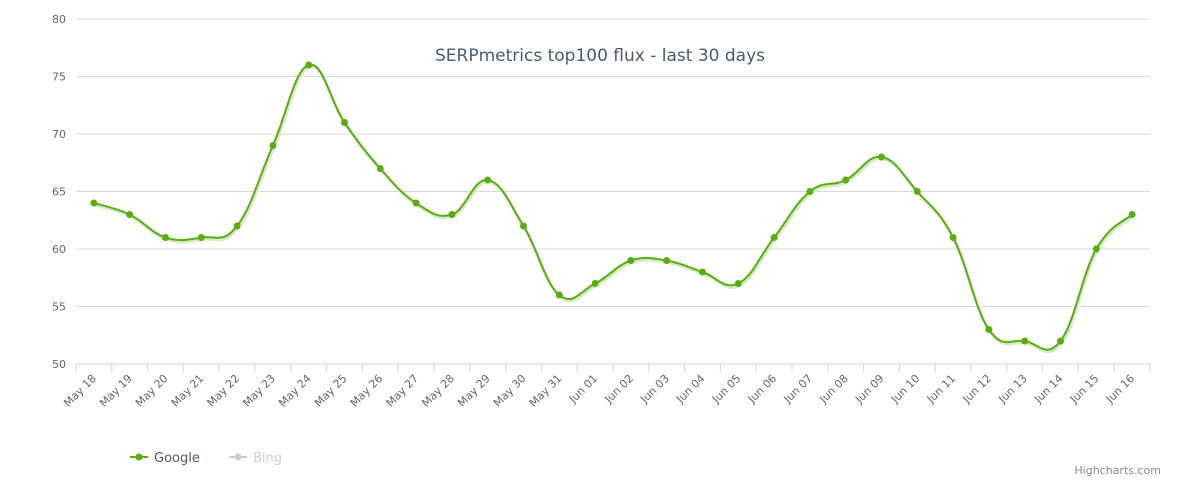 The width and height of the screenshot is (1200, 490). I want to click on y-tick-label: 55, so click(59, 307).